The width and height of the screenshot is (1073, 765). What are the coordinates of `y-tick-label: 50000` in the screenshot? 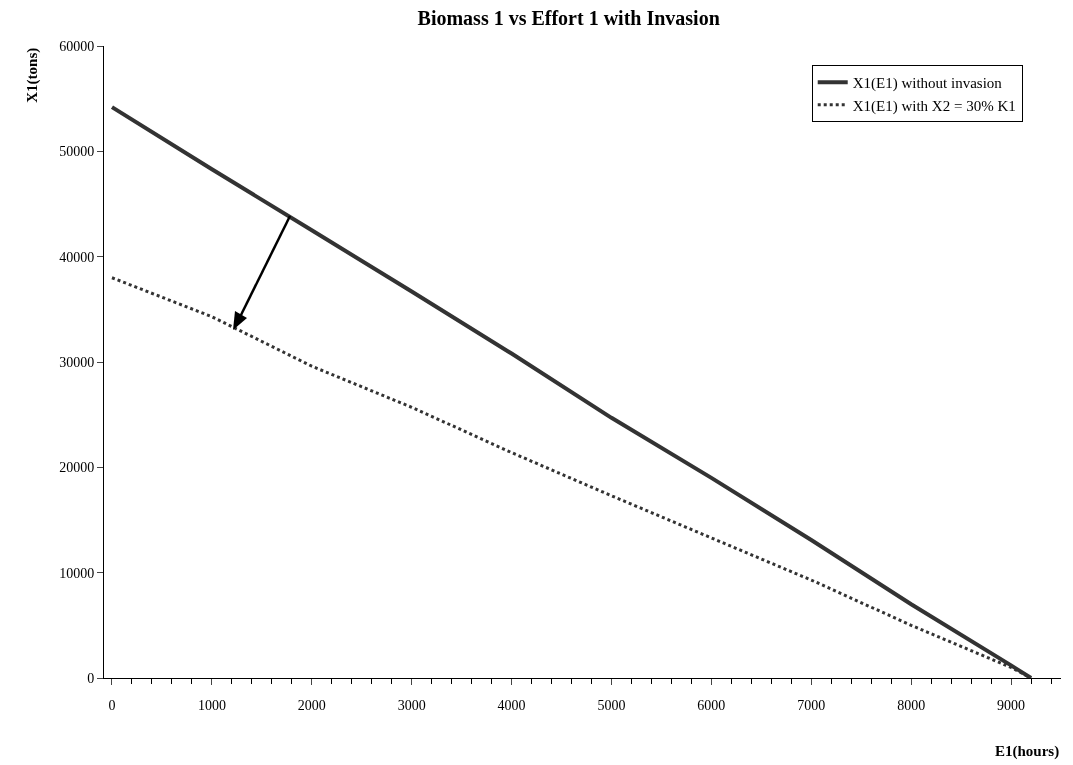 It's located at (77, 152).